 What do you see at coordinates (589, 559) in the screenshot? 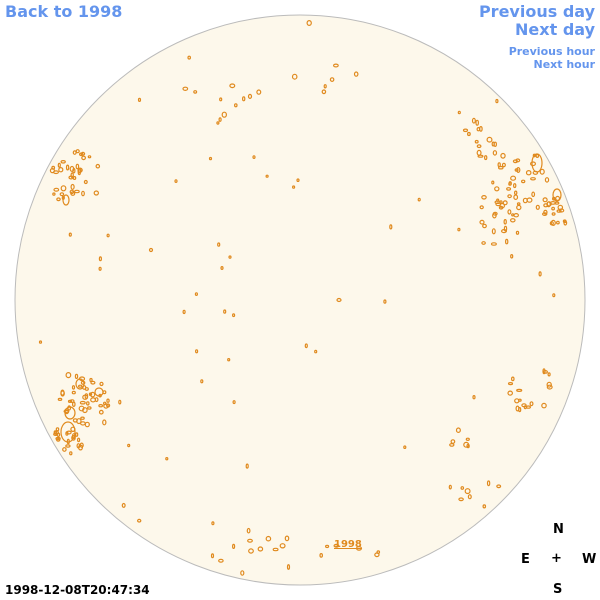
I see `compass-west: W` at bounding box center [589, 559].